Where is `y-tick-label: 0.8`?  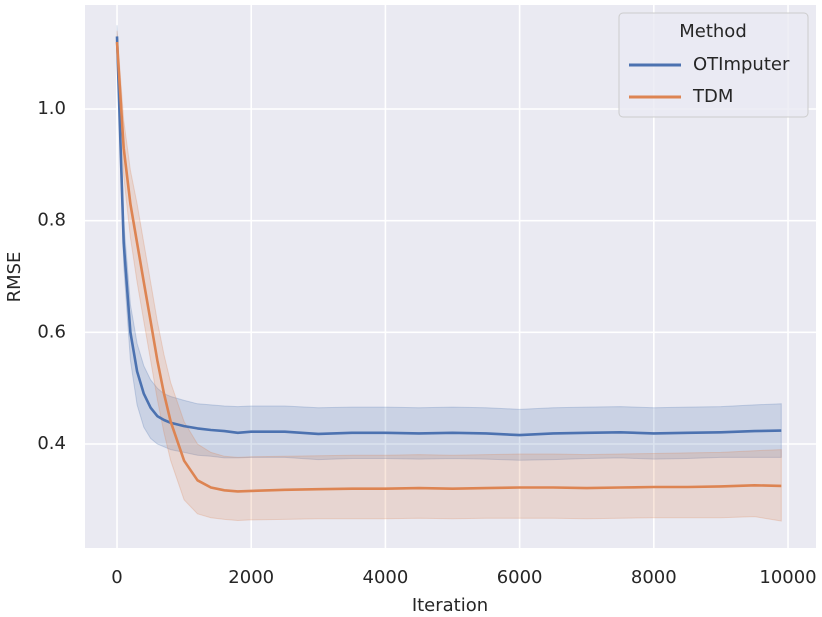
y-tick-label: 0.8 is located at coordinates (51, 220).